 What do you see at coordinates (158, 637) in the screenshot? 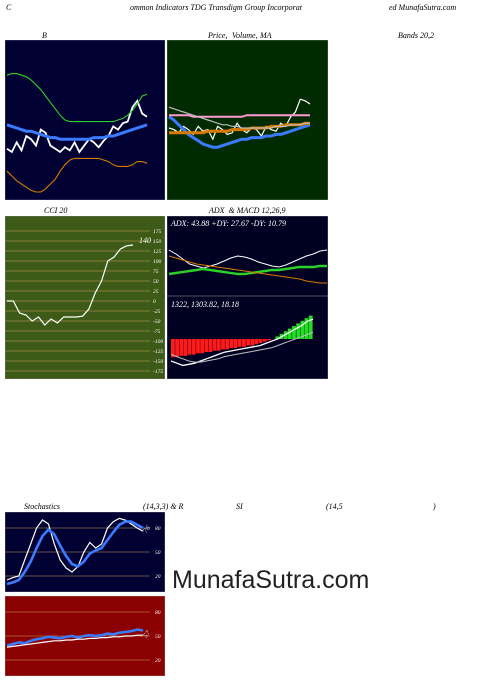
I see `rsi-tick-label: 50` at bounding box center [158, 637].